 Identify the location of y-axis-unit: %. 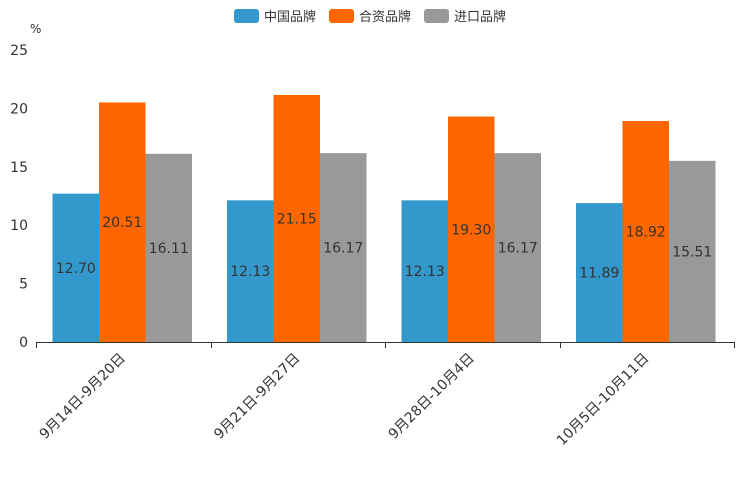
(35, 29).